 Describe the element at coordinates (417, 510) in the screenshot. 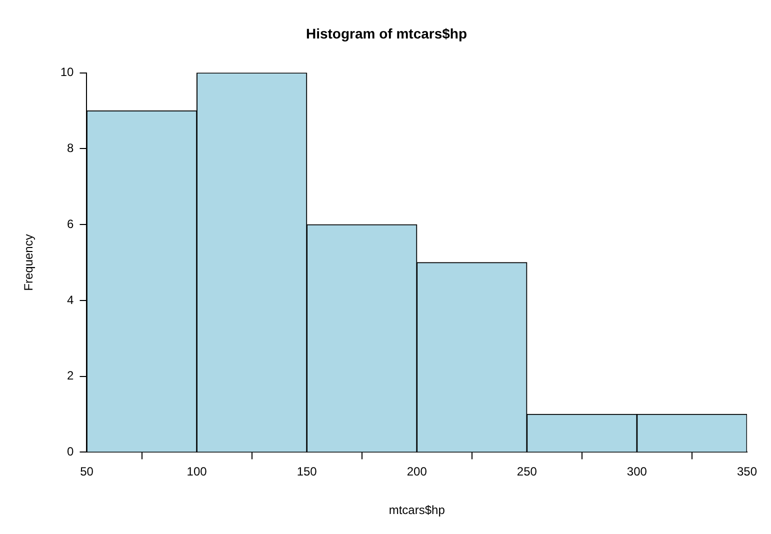

I see `x-axis-title: mtcars$hp` at that location.